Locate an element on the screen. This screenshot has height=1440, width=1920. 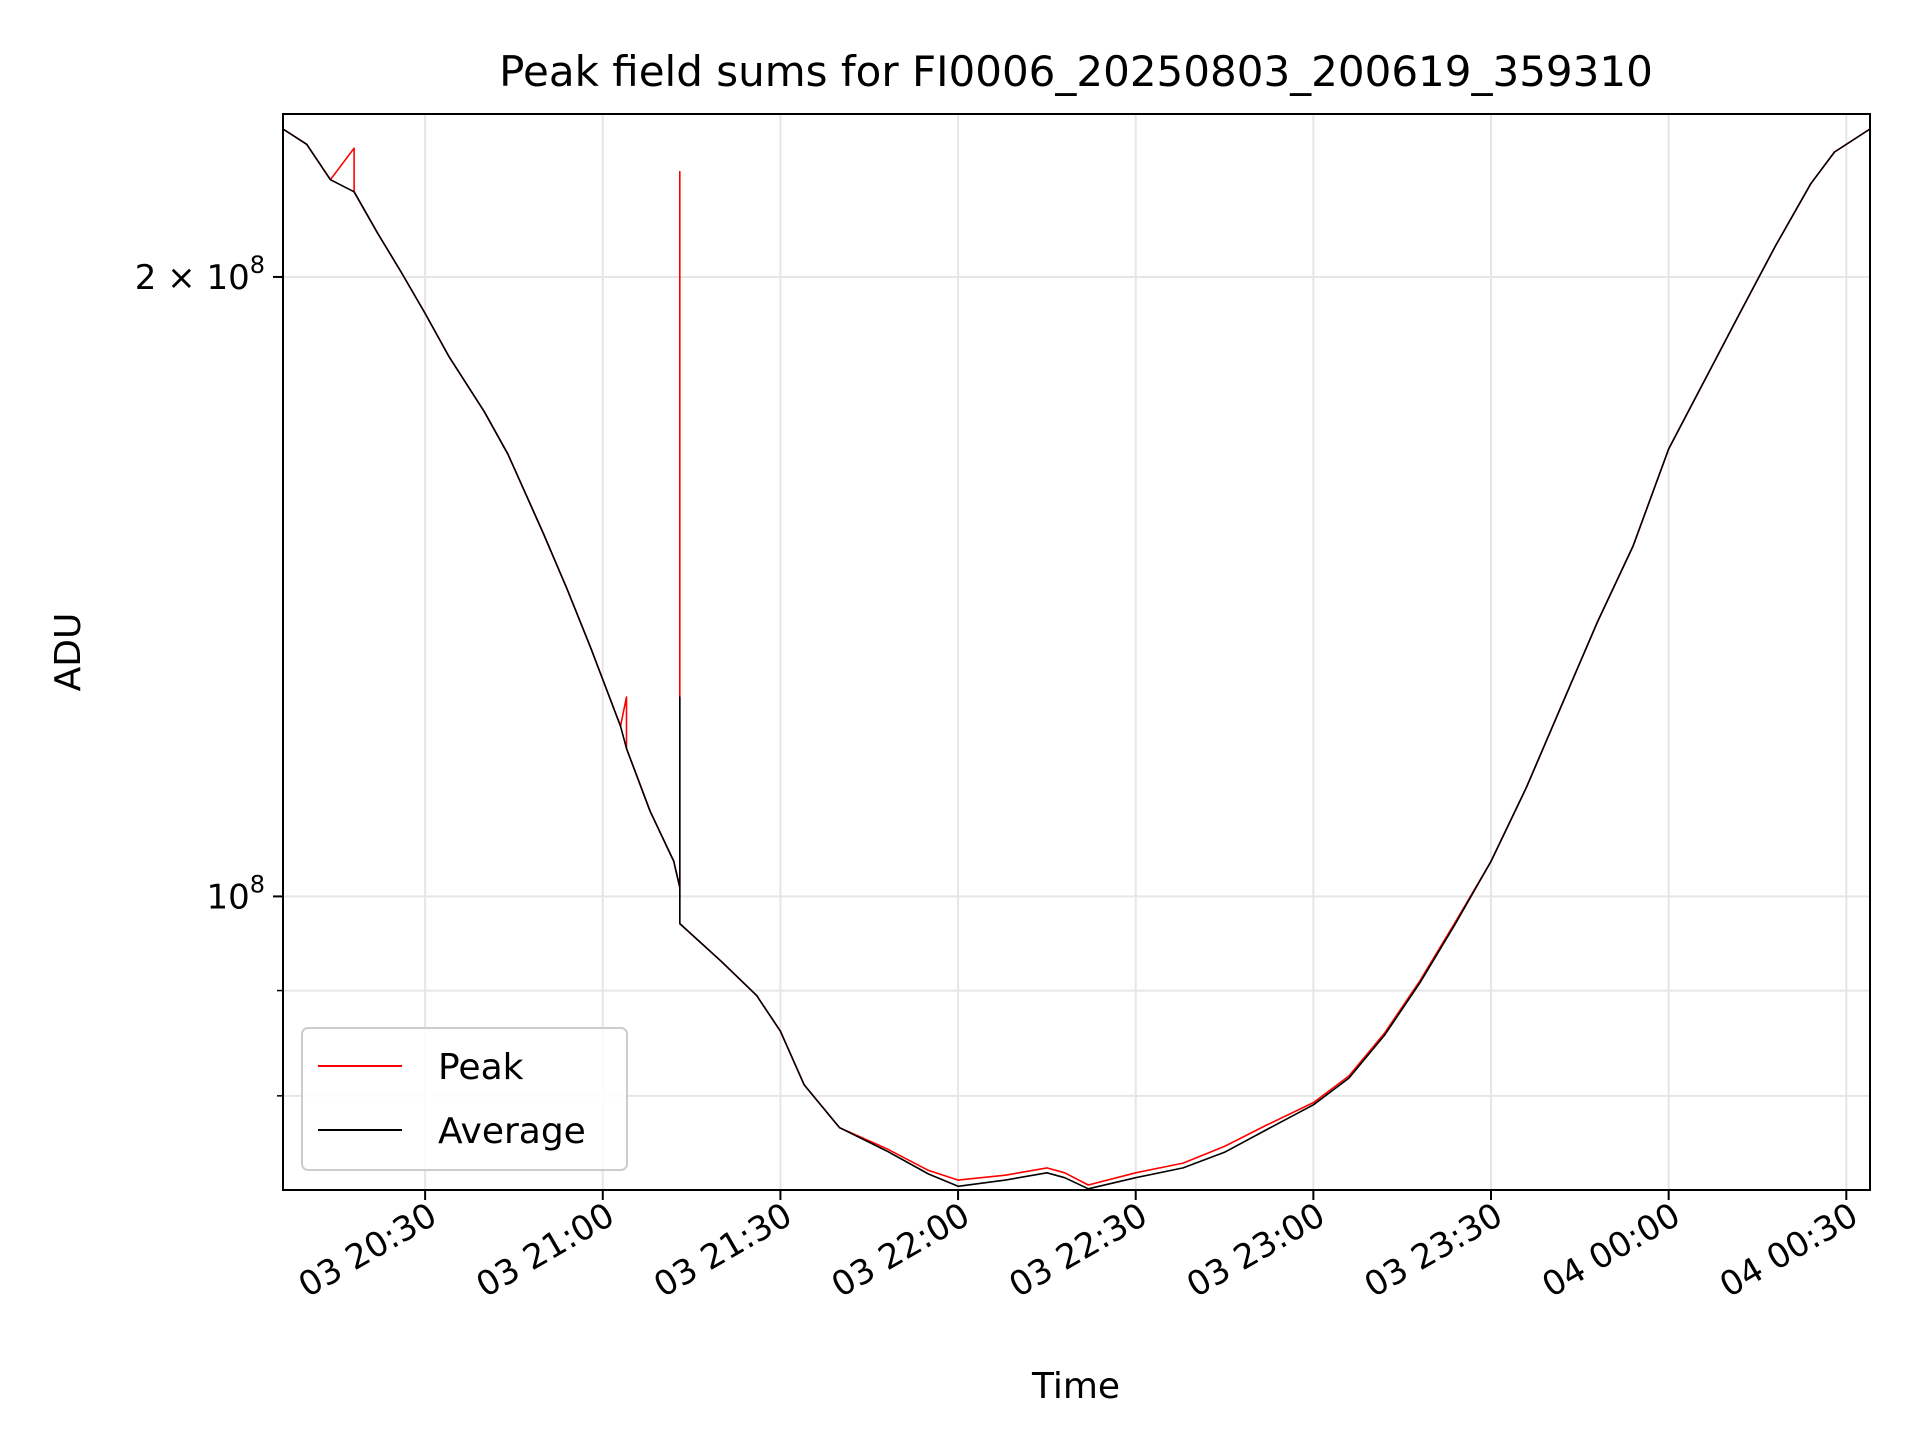
y-tick-label: 108 is located at coordinates (235, 893).